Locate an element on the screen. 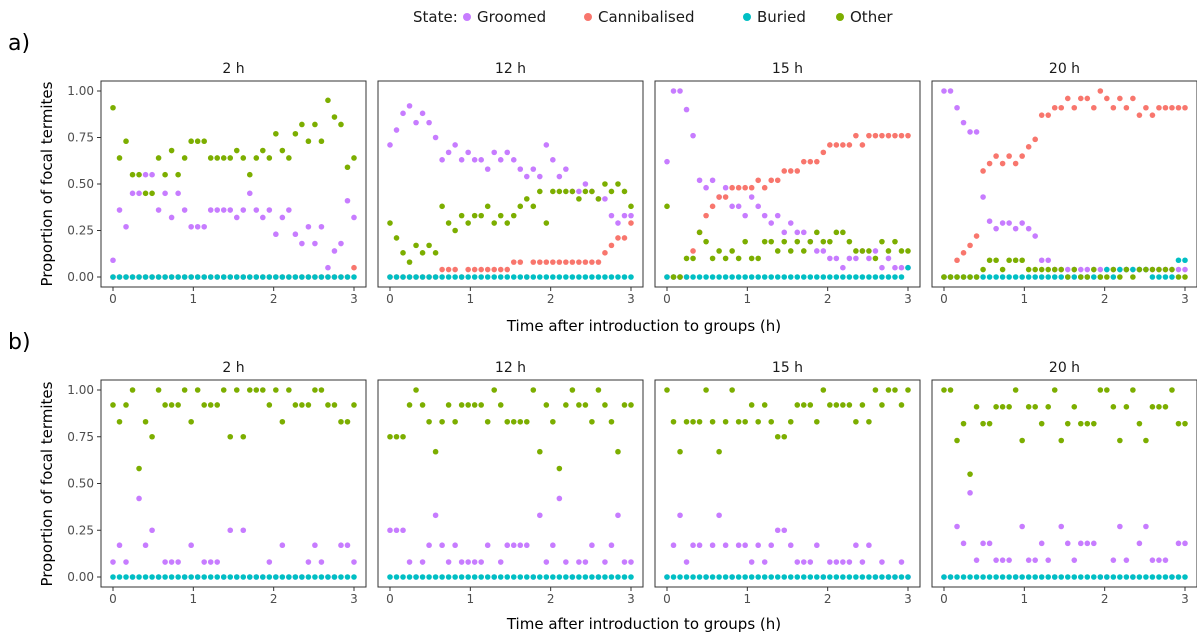  facet-title: 2 h is located at coordinates (233, 69).